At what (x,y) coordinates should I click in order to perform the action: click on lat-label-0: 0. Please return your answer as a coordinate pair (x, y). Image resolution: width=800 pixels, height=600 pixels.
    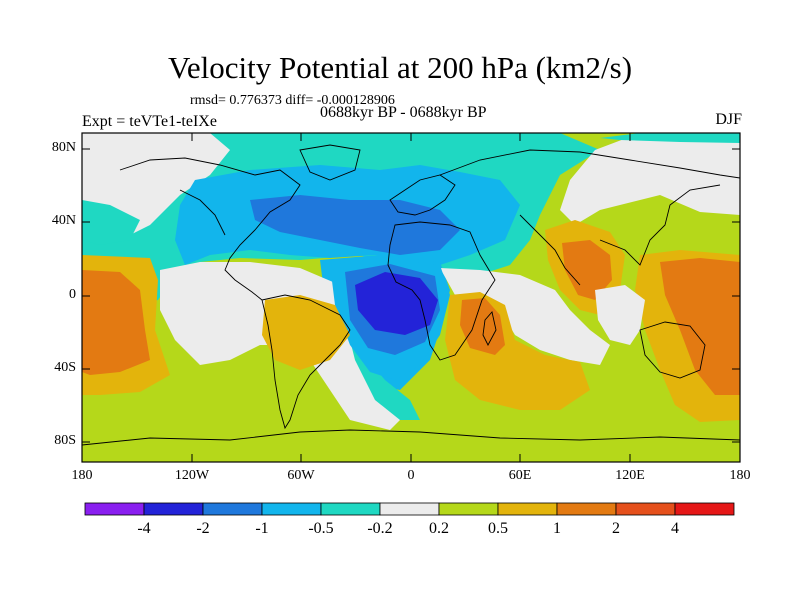
    Looking at the image, I should click on (72, 294).